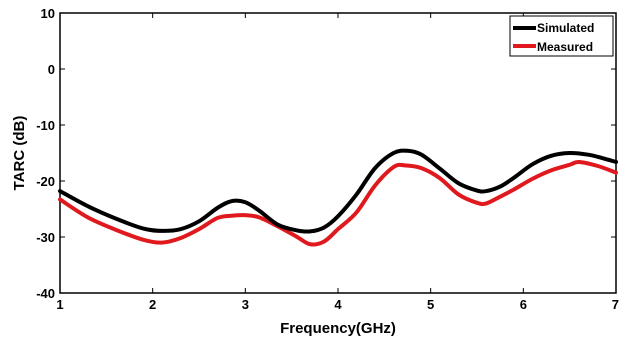  I want to click on x-tick-label: 7, so click(615, 304).